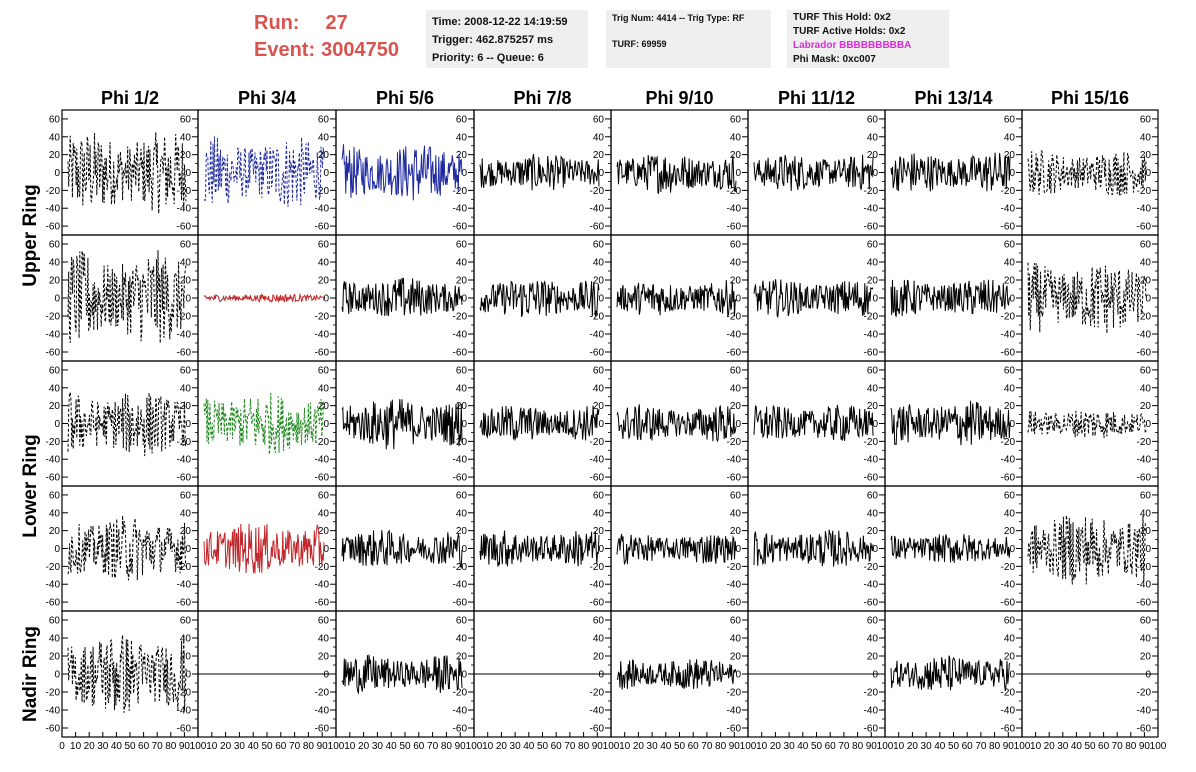 The image size is (1196, 772). I want to click on x-tick-label: 50, so click(267, 746).